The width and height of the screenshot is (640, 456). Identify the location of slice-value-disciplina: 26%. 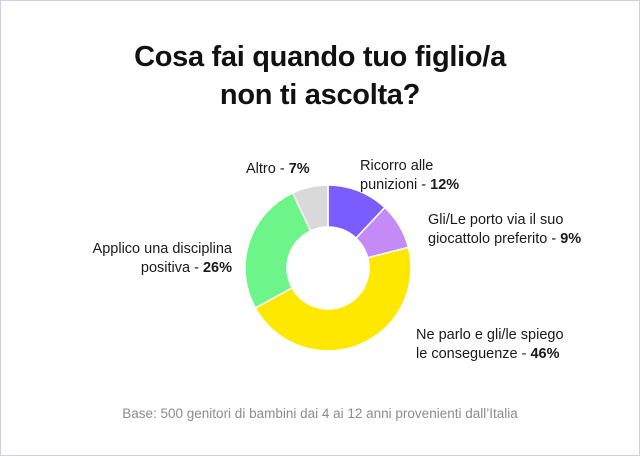
(217, 268).